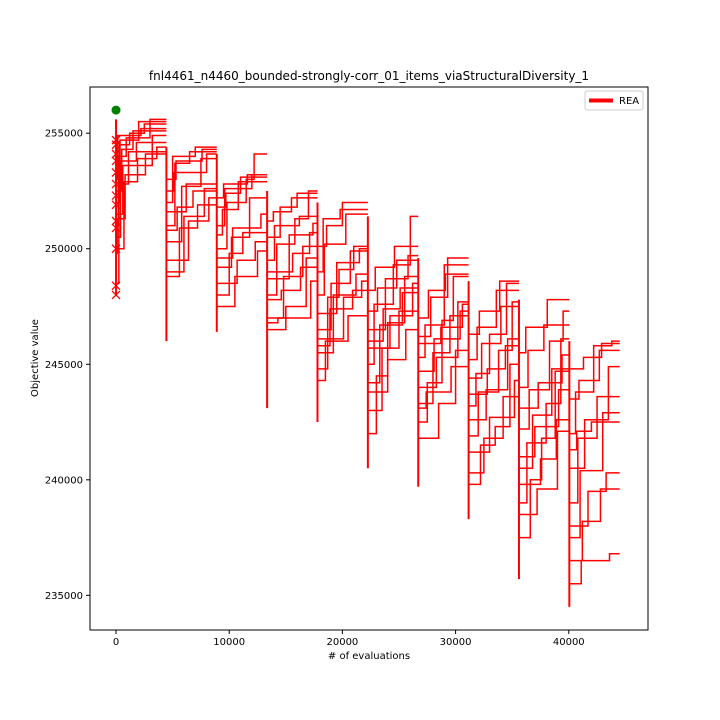 The width and height of the screenshot is (720, 720). Describe the element at coordinates (456, 642) in the screenshot. I see `x-tick-label: 30000` at that location.